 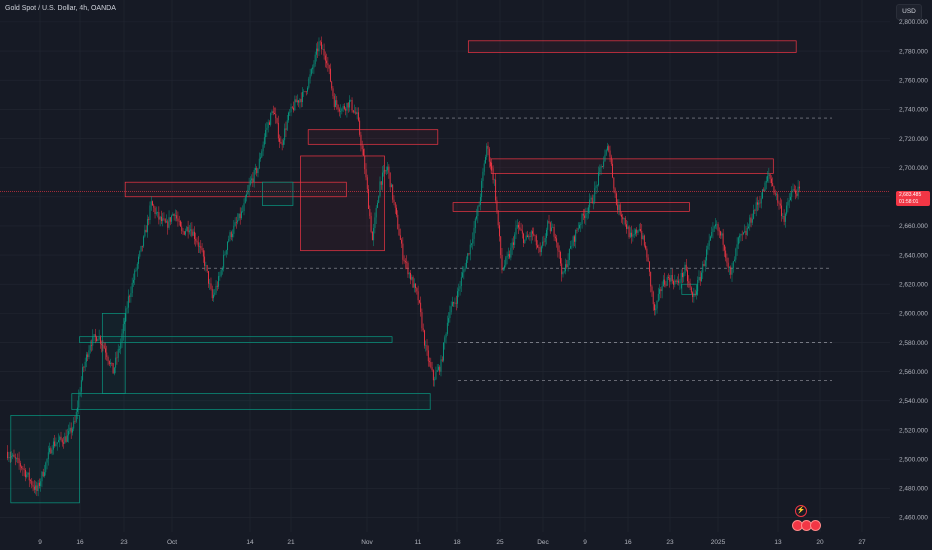 What do you see at coordinates (909, 12) in the screenshot?
I see `currency-button: USD` at bounding box center [909, 12].